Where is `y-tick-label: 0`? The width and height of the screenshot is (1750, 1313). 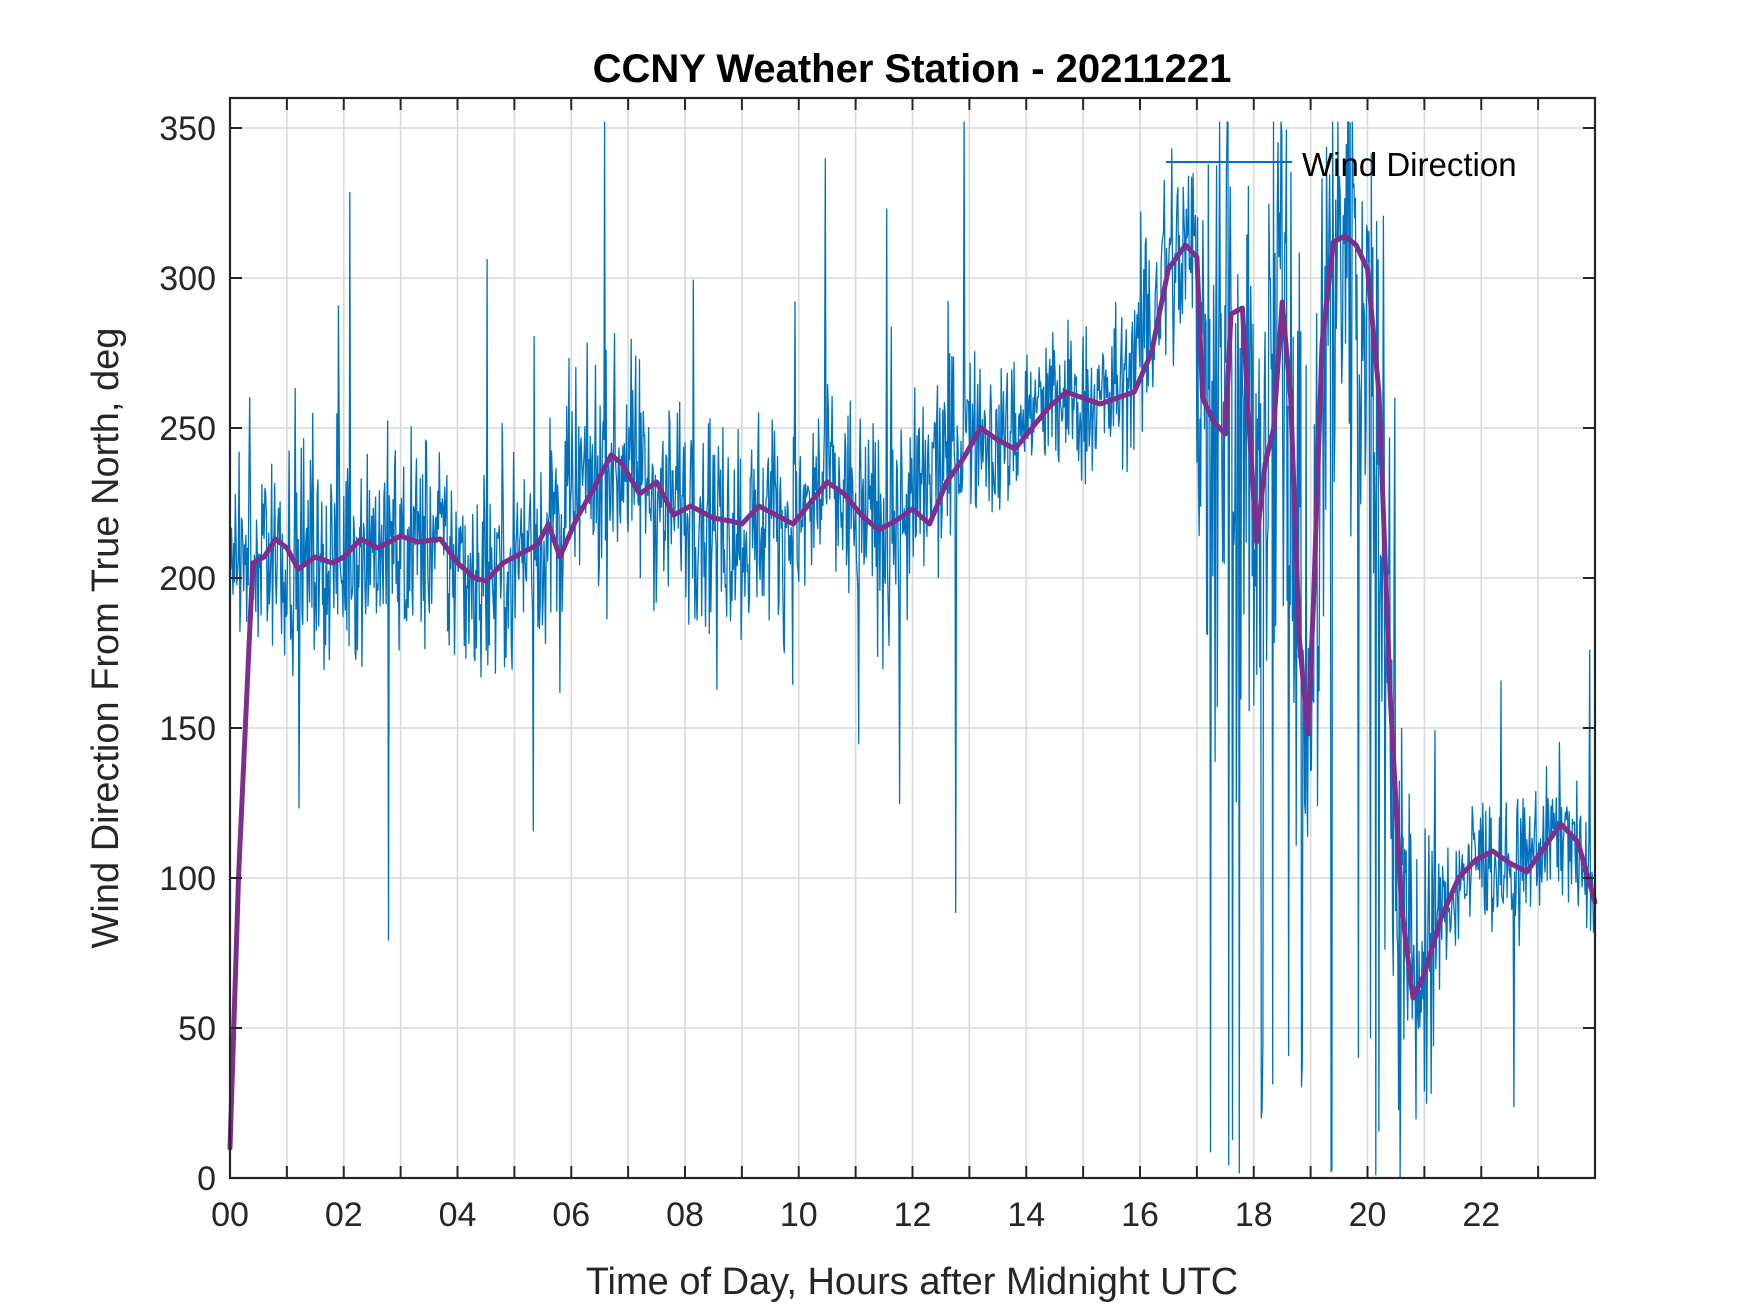
y-tick-label: 0 is located at coordinates (206, 1179).